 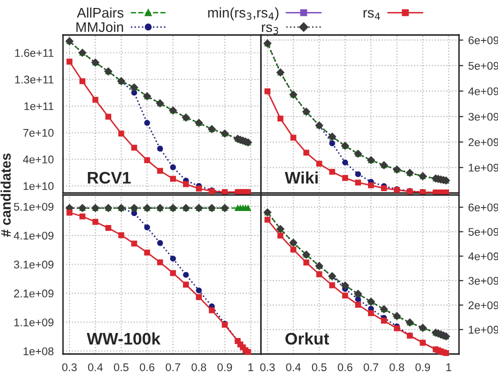 I want to click on y-tick-label: 1.1e+09, so click(x=34, y=322).